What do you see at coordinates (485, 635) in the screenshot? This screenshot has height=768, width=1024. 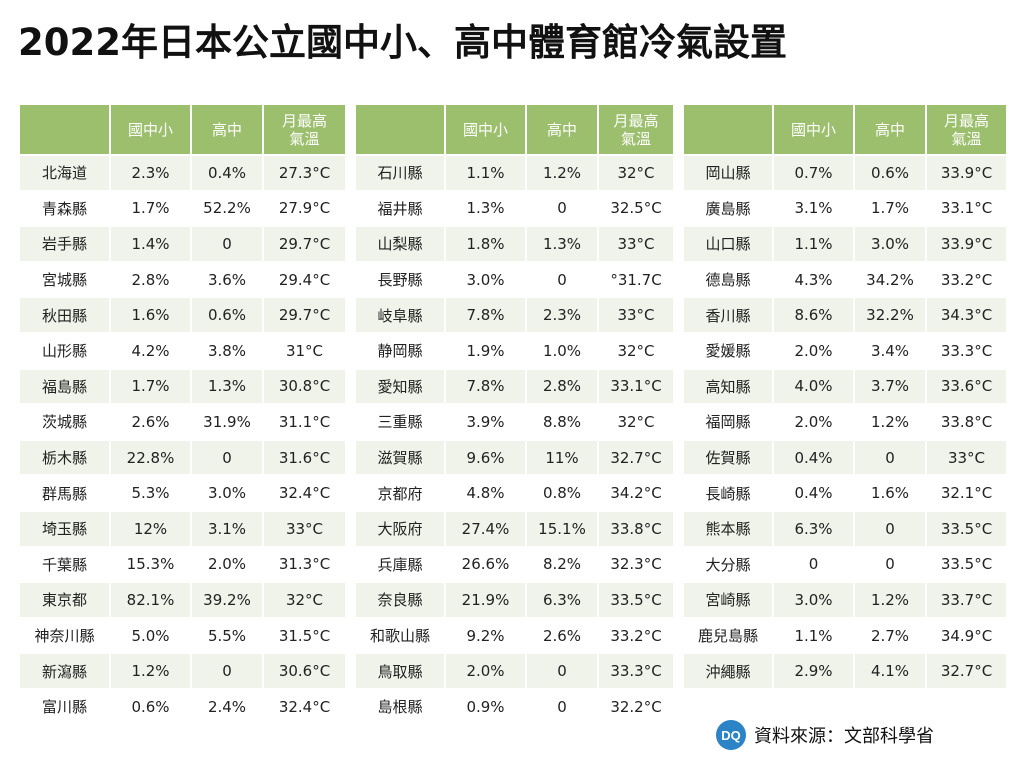 I see `elementary-junior-cell: 9.2%` at bounding box center [485, 635].